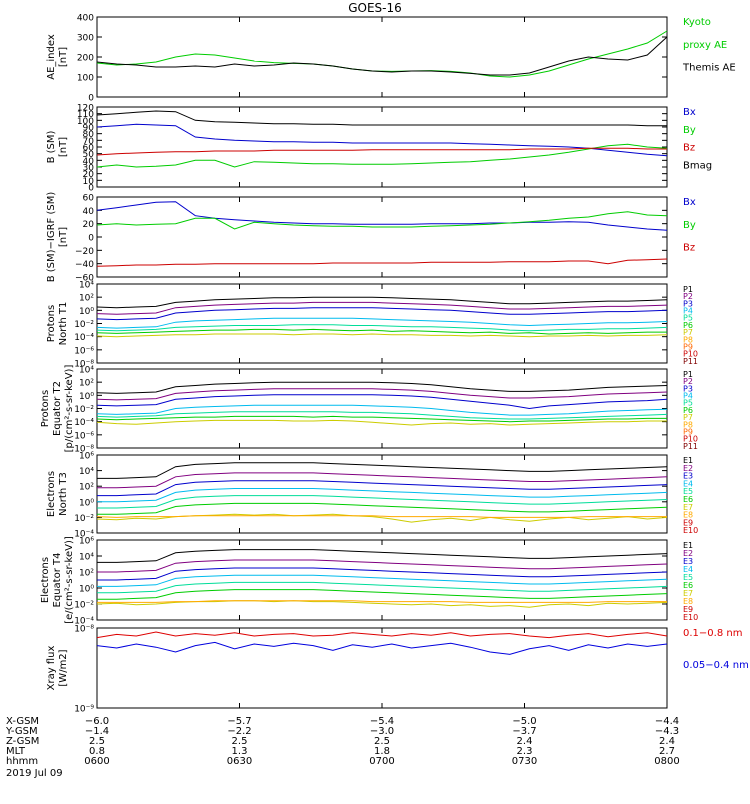 The image size is (750, 804). I want to click on series-line-prot_eq-p2, so click(382, 394).